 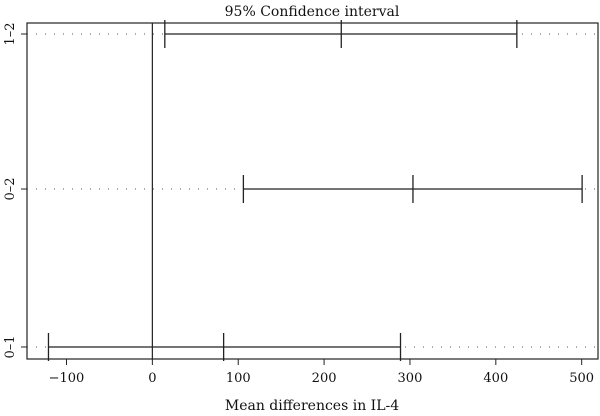 What do you see at coordinates (324, 378) in the screenshot?
I see `x-tick-label: 200` at bounding box center [324, 378].